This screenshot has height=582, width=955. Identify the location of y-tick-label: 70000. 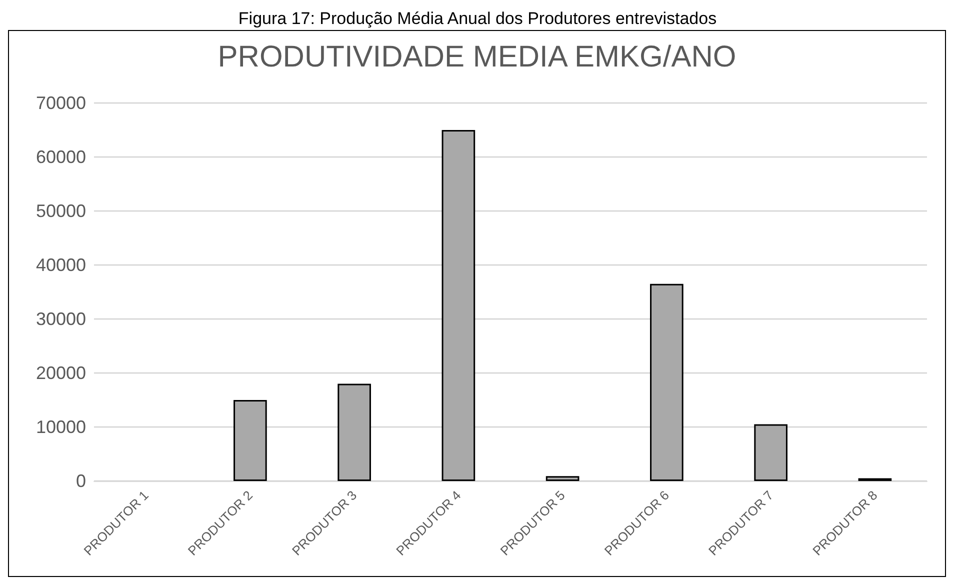
(61, 103).